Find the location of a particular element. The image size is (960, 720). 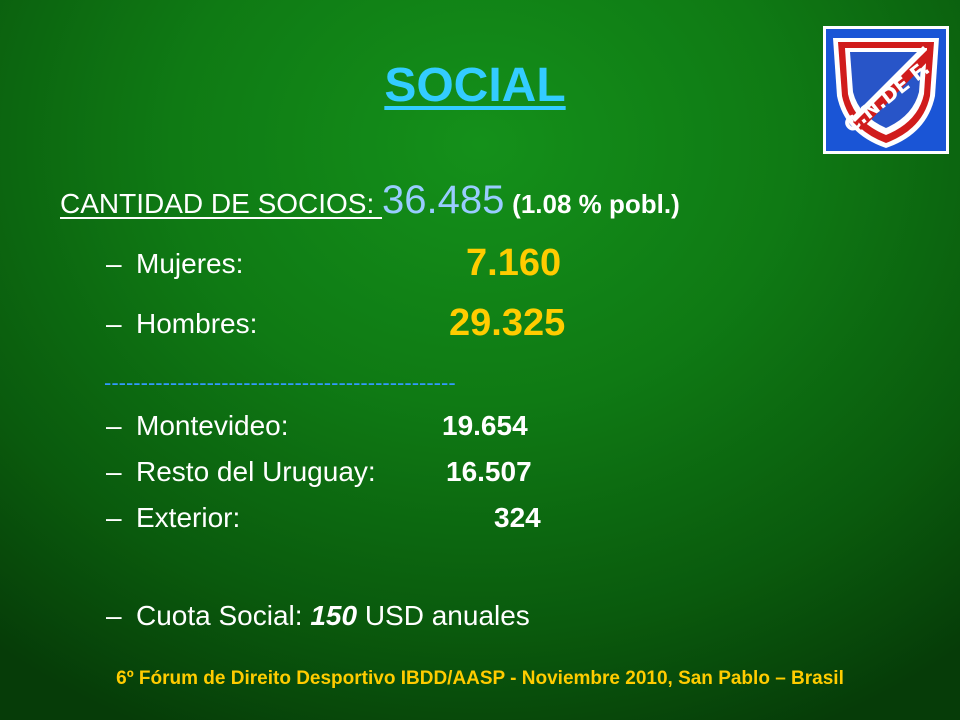

list-item-resto-uruguay: – Resto del Uruguay: 16.507 is located at coordinates (319, 471).